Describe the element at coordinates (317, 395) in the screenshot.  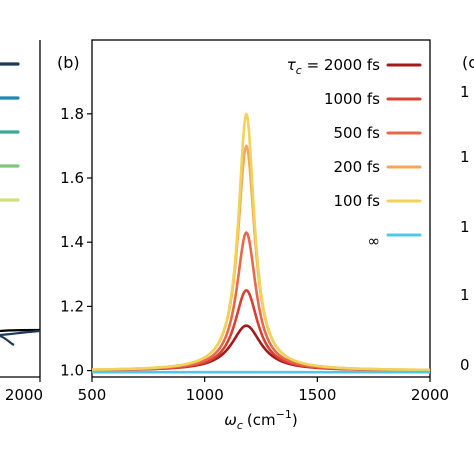
I see `x-tick-label: 1500` at that location.